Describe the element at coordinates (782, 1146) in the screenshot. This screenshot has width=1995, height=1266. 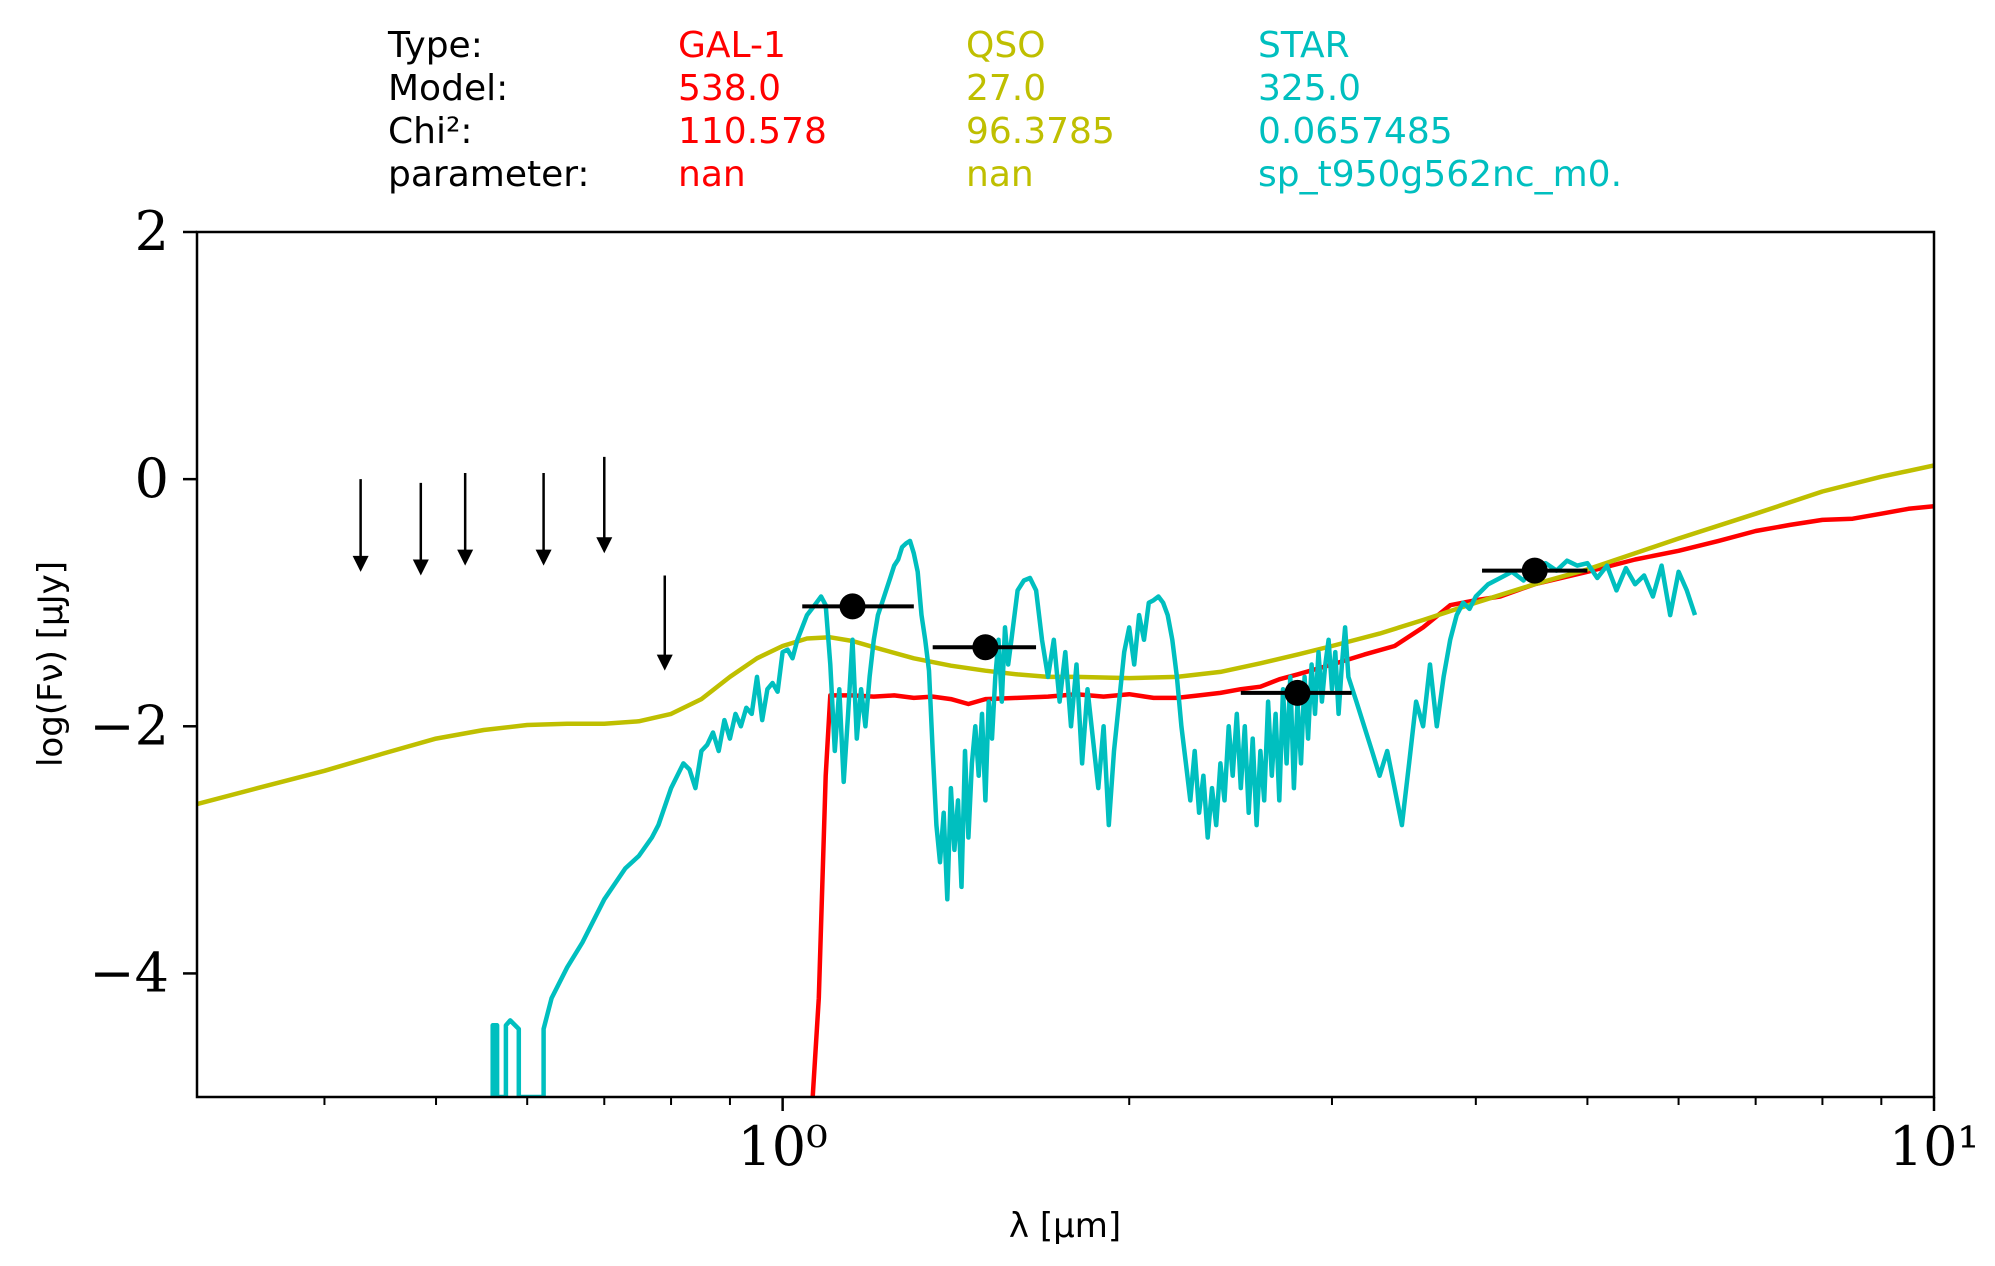
I see `x-tick-label: 10⁰` at that location.